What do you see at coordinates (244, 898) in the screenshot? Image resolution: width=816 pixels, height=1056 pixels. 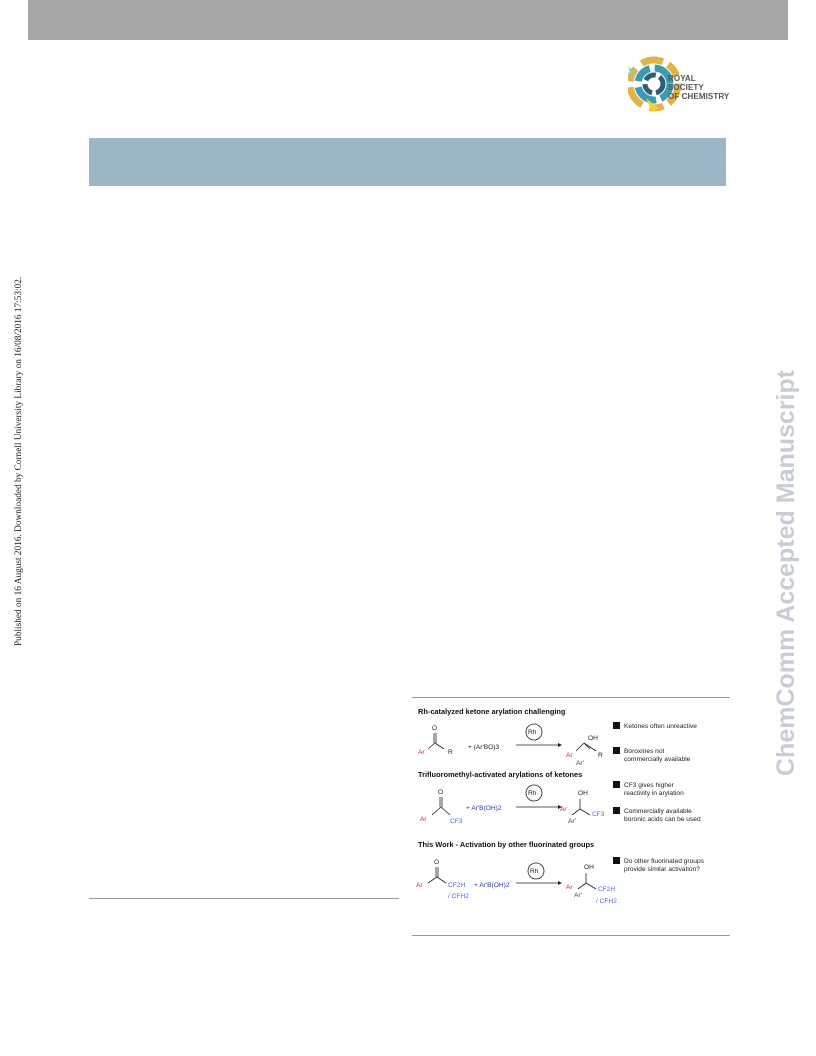 I see `left-column-rule` at bounding box center [244, 898].